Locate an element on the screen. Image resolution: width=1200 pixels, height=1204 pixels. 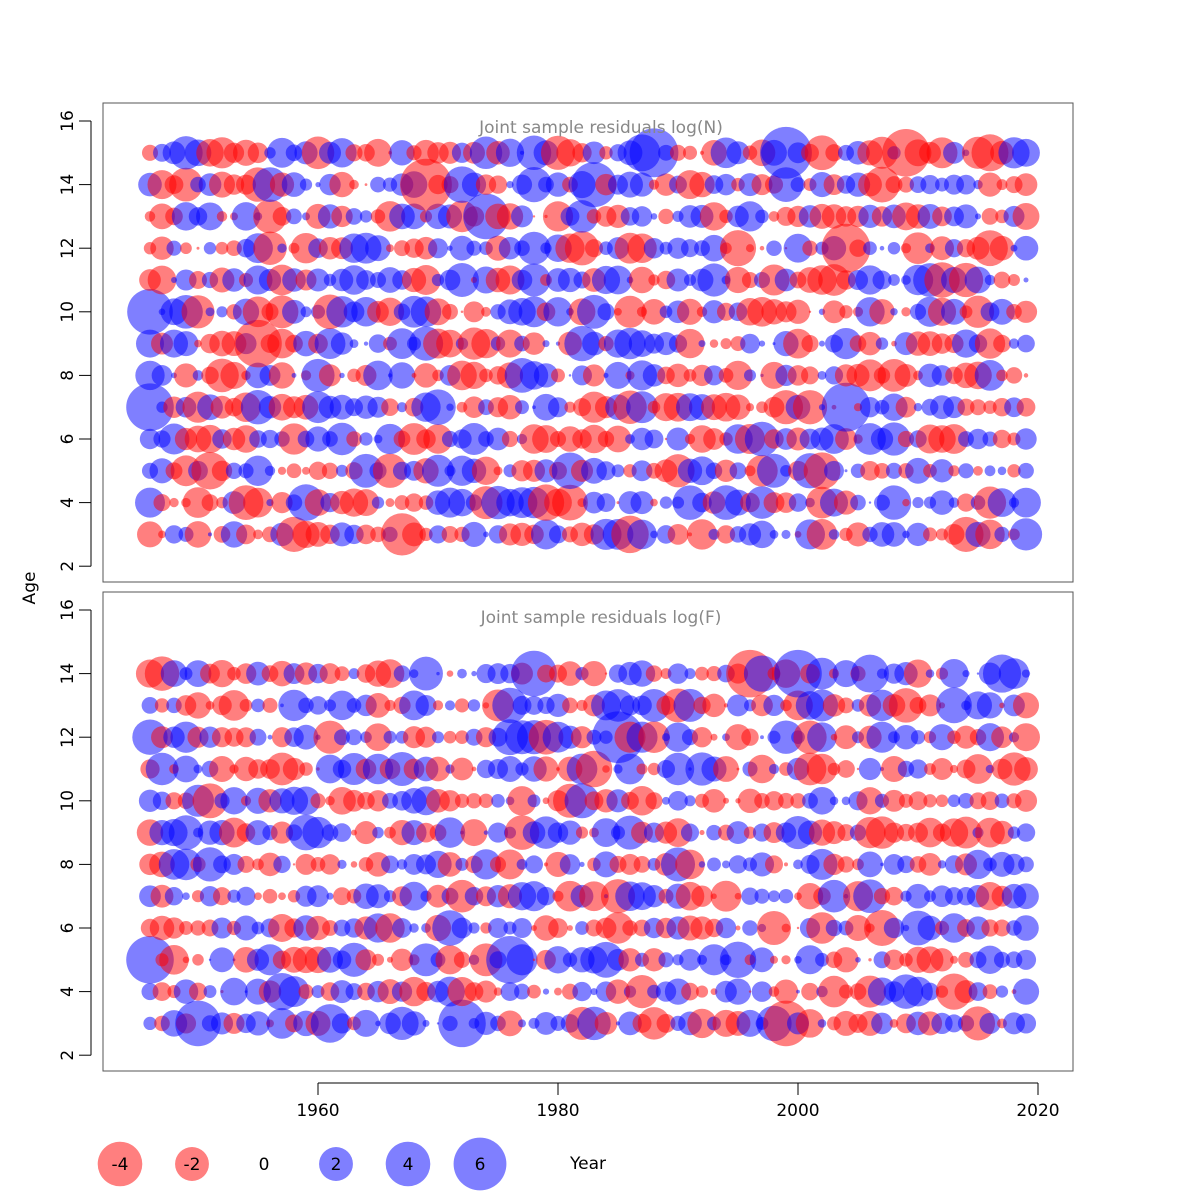
legend-bubble is located at coordinates (120, 1164).